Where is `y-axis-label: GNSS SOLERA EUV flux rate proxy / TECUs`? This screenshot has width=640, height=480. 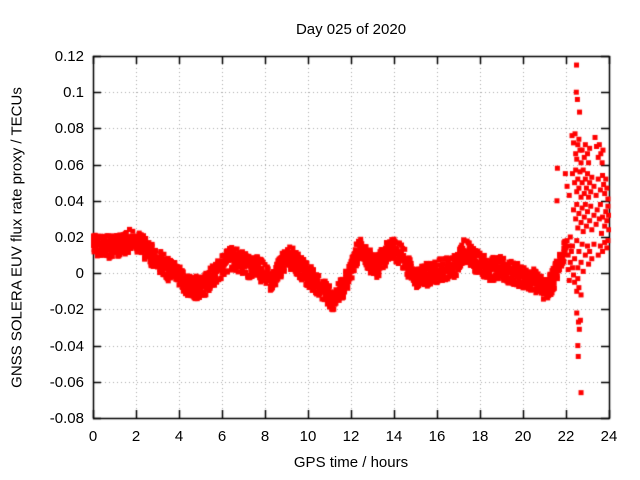
y-axis-label: GNSS SOLERA EUV flux rate proxy / TECUs is located at coordinates (17, 237).